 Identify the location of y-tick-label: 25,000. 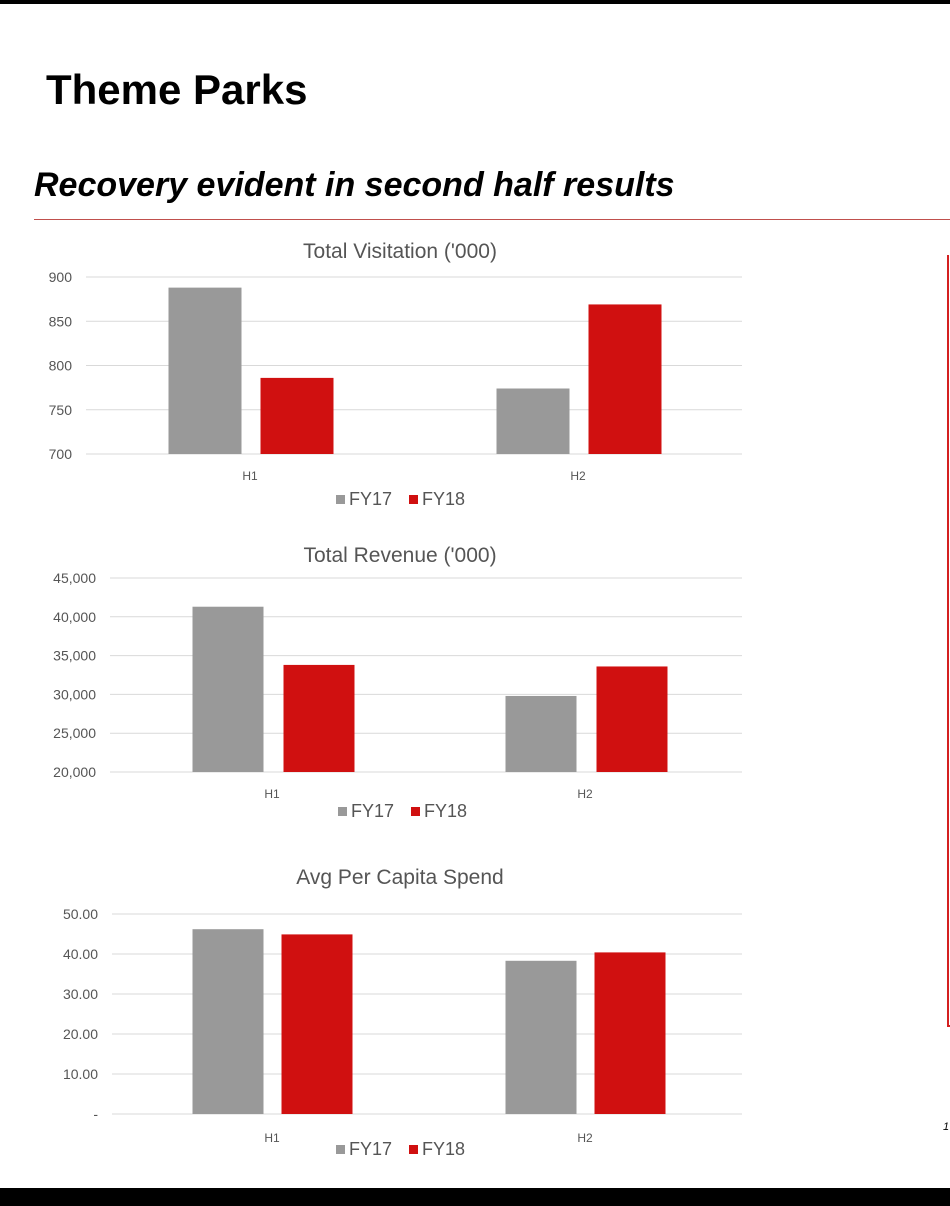
(74, 733).